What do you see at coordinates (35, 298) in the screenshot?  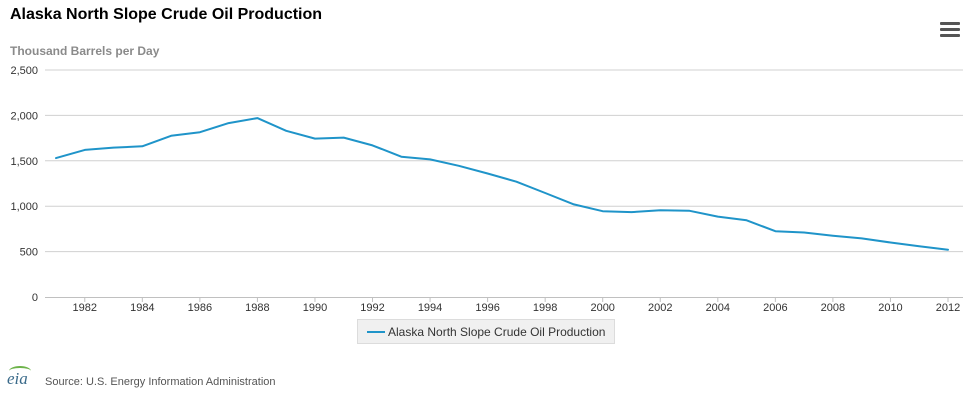 I see `y-tick-label: 0` at bounding box center [35, 298].